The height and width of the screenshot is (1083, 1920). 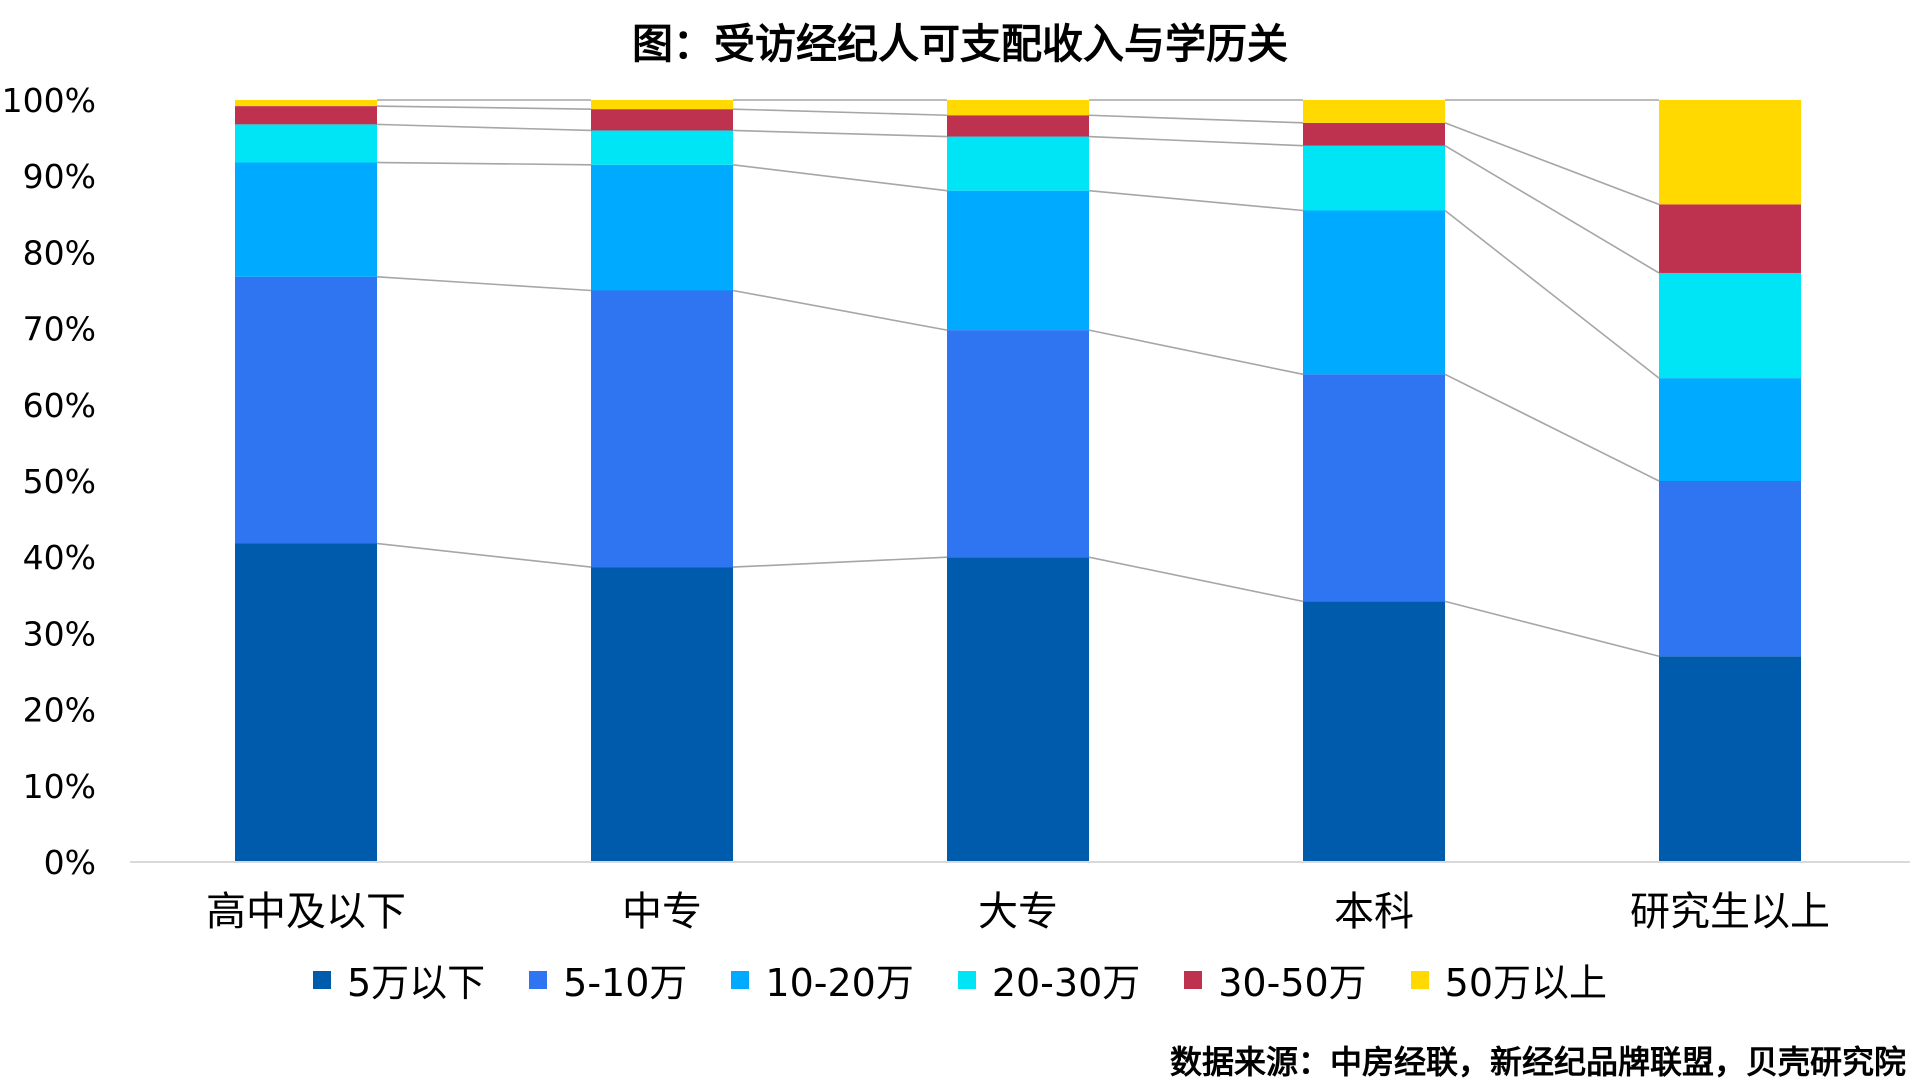 I want to click on x-category-label: 研究生以上, so click(x=1730, y=912).